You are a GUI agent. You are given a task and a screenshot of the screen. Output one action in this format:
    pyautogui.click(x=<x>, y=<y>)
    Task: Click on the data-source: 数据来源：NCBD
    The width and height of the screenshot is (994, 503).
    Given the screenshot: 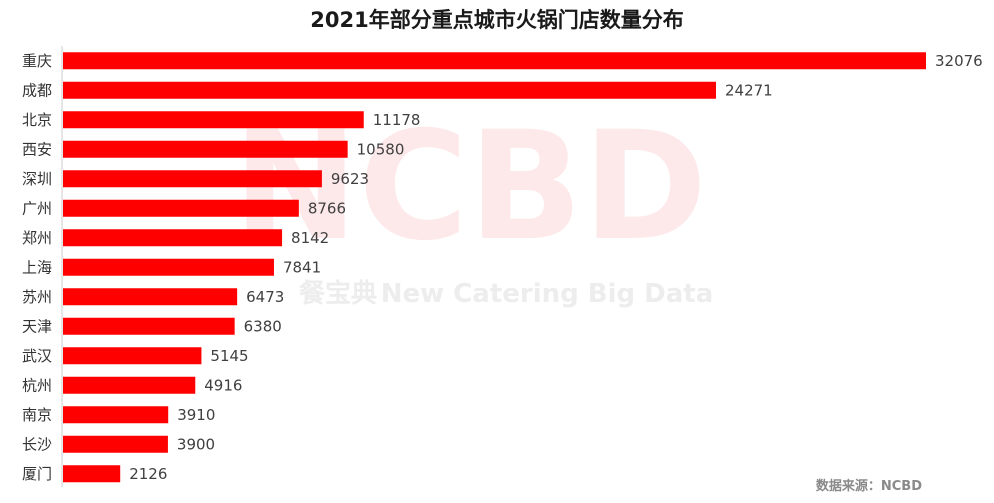 What is the action you would take?
    pyautogui.click(x=869, y=486)
    